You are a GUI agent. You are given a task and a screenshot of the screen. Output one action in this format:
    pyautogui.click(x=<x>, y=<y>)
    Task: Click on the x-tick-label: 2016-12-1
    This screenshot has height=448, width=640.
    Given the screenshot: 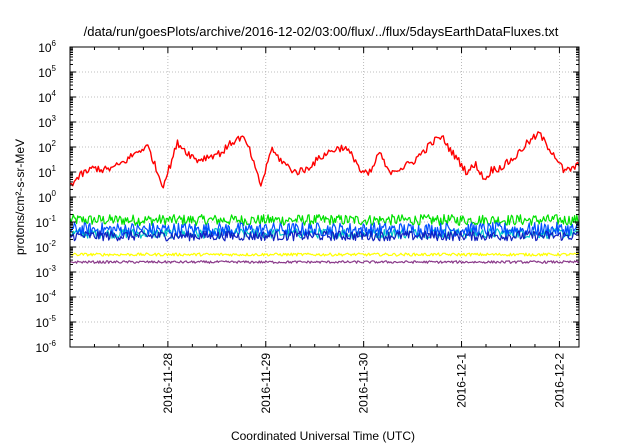 What is the action you would take?
    pyautogui.click(x=462, y=380)
    